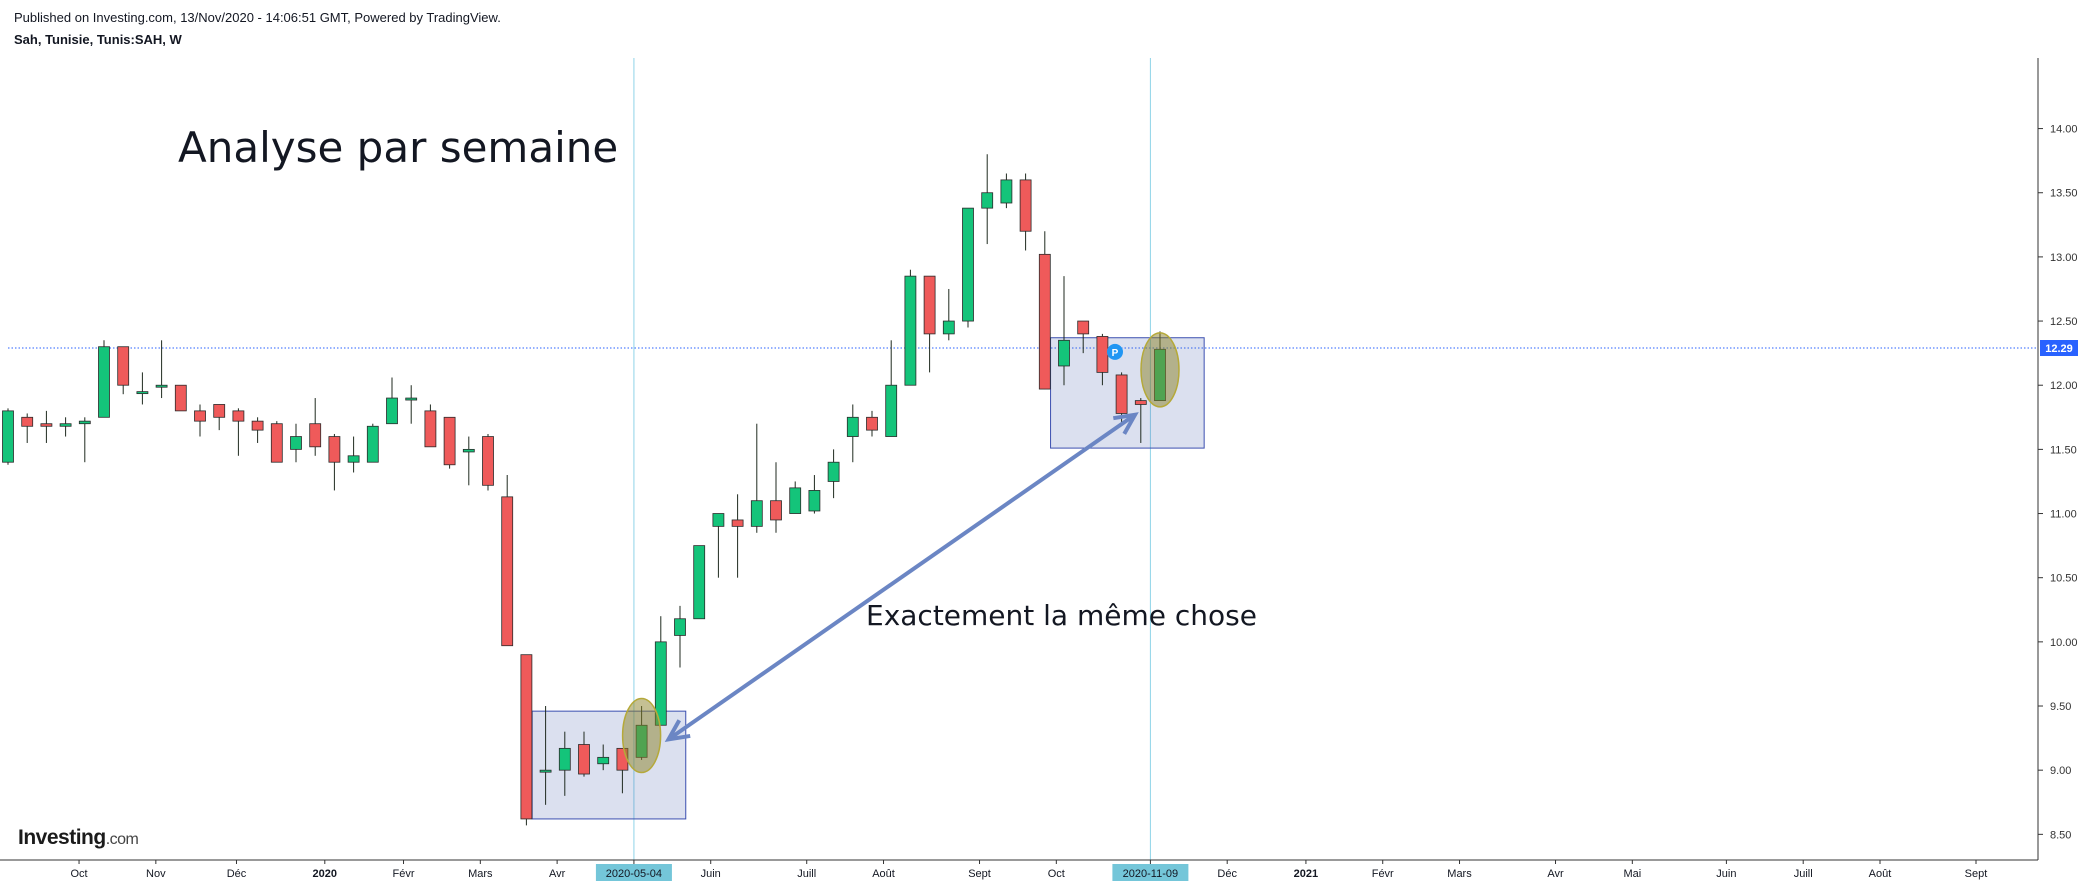 The height and width of the screenshot is (885, 2083). What do you see at coordinates (1306, 874) in the screenshot?
I see `x-tick-label: 2021` at bounding box center [1306, 874].